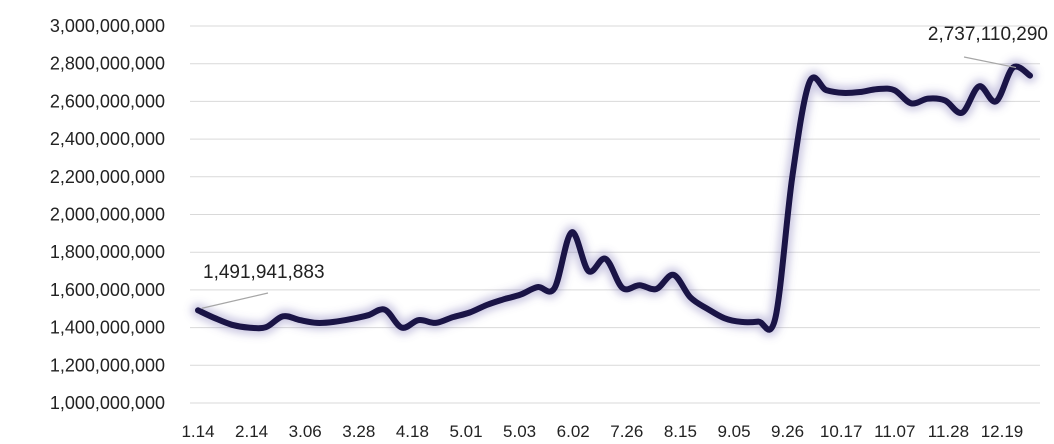  What do you see at coordinates (894, 431) in the screenshot?
I see `x-tick-label: 11.07` at bounding box center [894, 431].